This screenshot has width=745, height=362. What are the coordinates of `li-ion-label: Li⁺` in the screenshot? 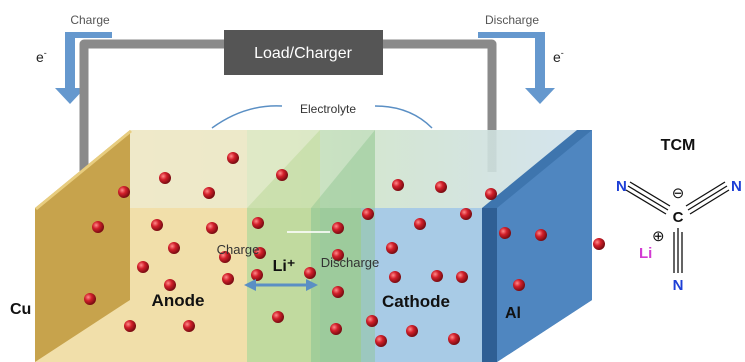 It's located at (284, 266).